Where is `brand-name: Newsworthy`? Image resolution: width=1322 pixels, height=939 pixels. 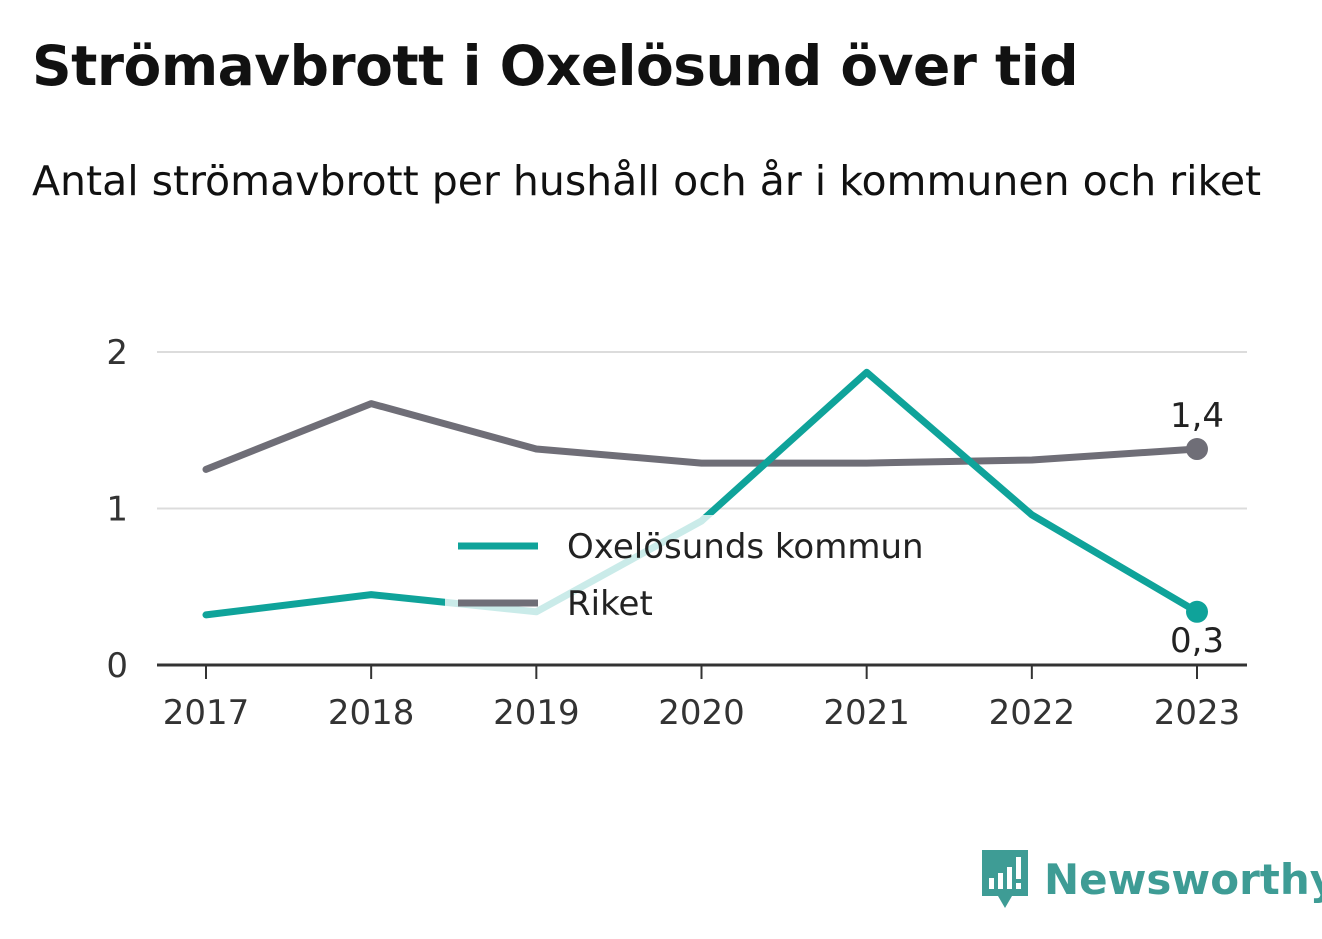 brand-name: Newsworthy is located at coordinates (1183, 879).